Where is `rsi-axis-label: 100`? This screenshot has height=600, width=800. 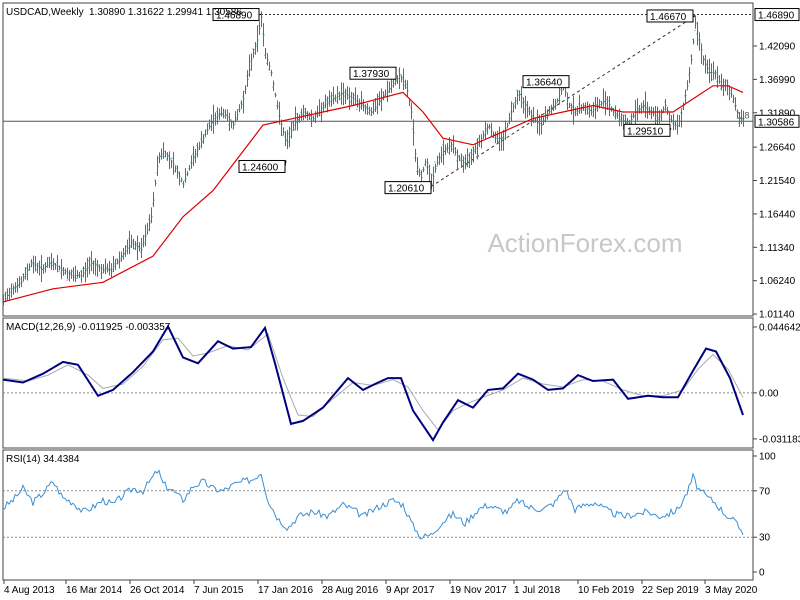 rsi-axis-label: 100 is located at coordinates (767, 457).